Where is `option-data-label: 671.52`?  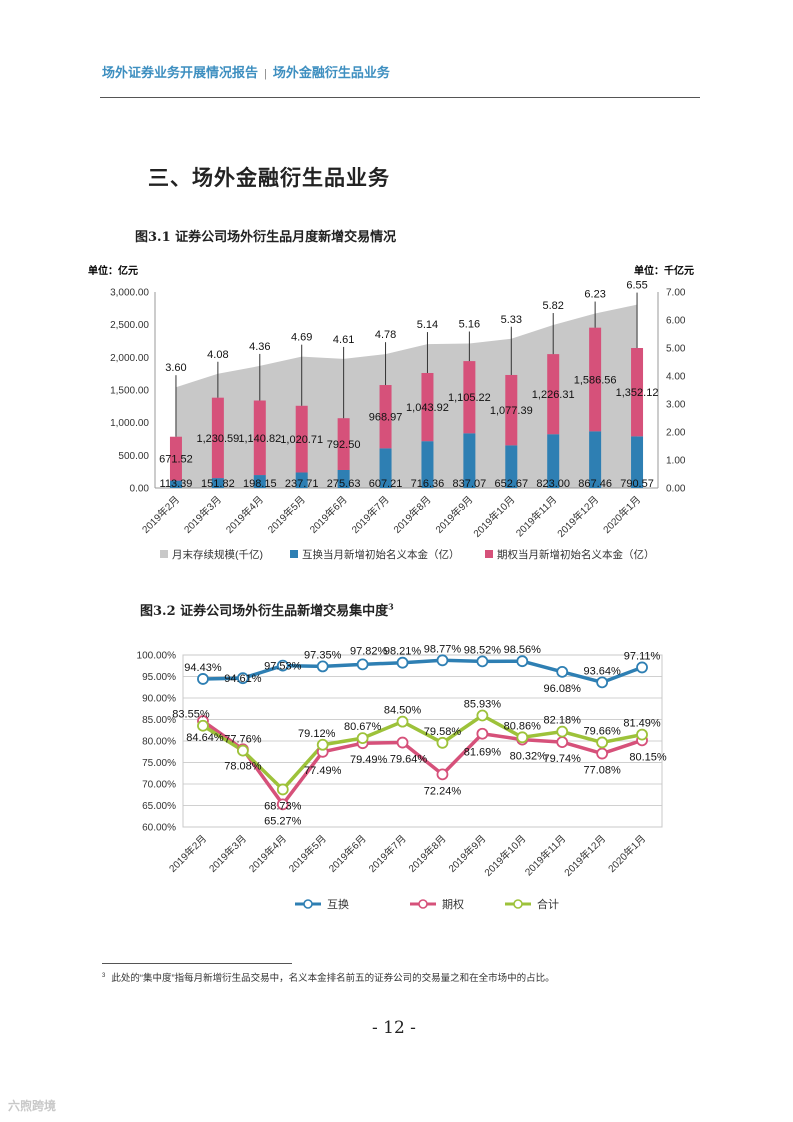 option-data-label: 671.52 is located at coordinates (176, 460).